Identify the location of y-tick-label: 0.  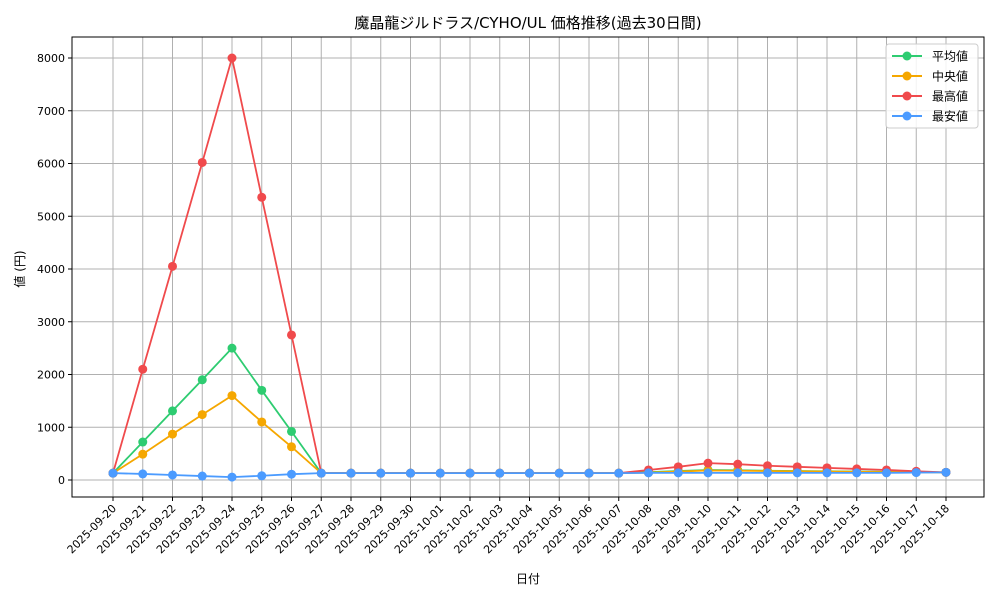
(61, 480).